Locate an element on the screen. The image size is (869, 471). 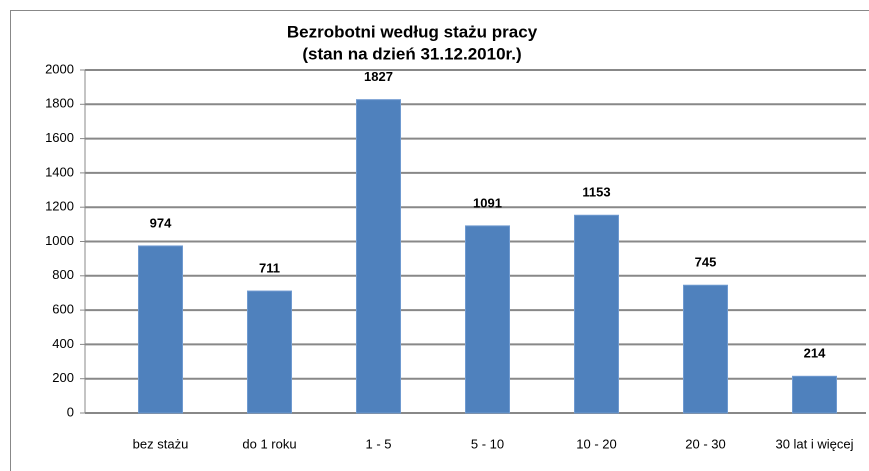
y-tick-label: 1600 is located at coordinates (59, 137).